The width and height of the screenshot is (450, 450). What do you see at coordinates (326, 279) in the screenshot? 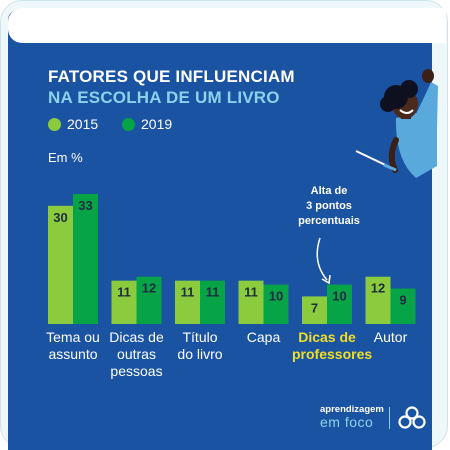
I see `annotation-arrowhead` at bounding box center [326, 279].